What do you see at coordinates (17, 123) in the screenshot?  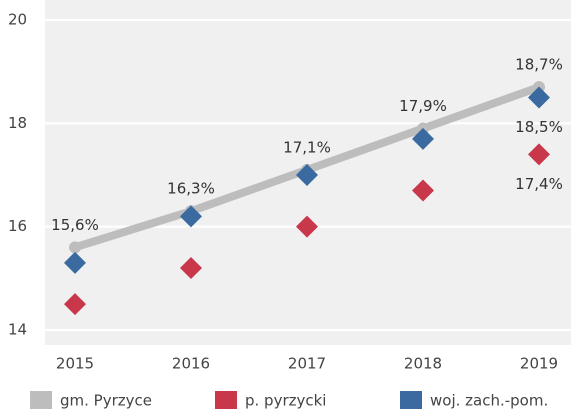 I see `y-tick-label: 18` at bounding box center [17, 123].